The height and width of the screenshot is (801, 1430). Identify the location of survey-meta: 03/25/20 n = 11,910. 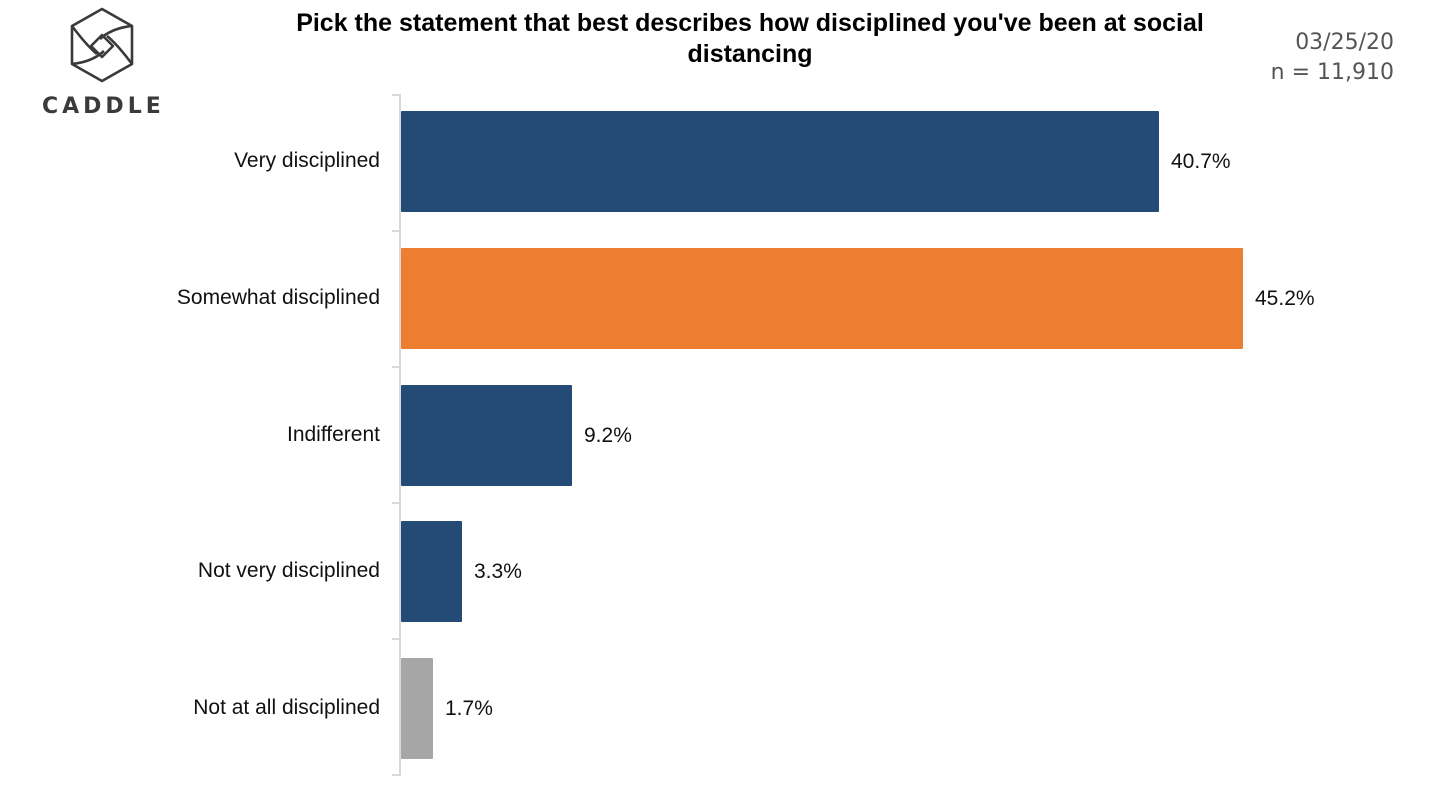
(1332, 58).